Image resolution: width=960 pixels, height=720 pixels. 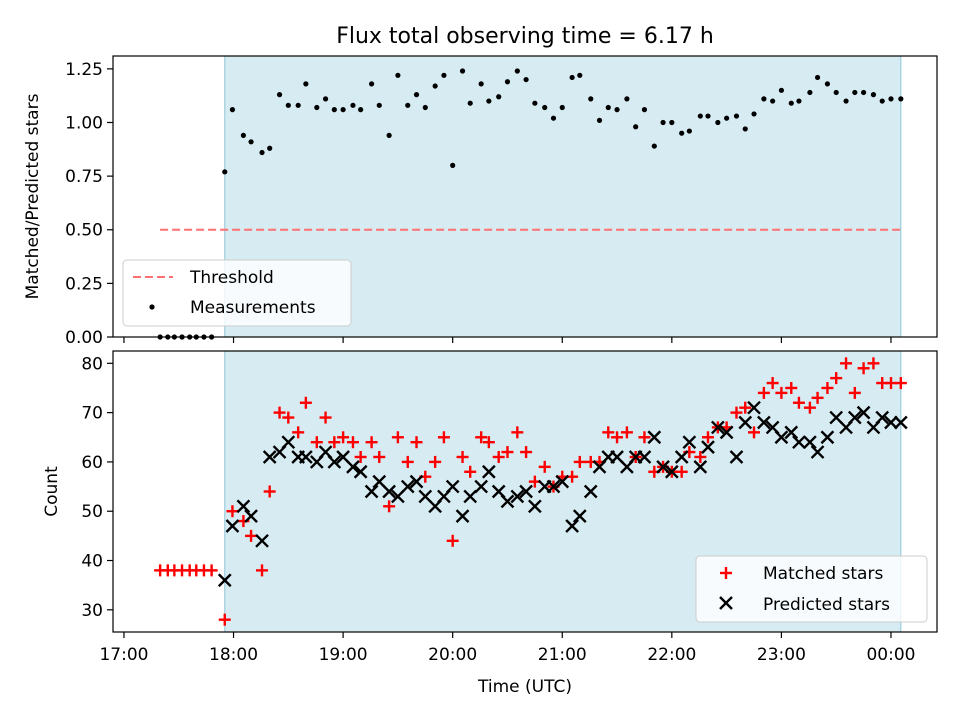 What do you see at coordinates (89, 204) in the screenshot?
I see `top-y-ticks: 0.00 0.25 0.50 0.75 1.00 1.25` at bounding box center [89, 204].